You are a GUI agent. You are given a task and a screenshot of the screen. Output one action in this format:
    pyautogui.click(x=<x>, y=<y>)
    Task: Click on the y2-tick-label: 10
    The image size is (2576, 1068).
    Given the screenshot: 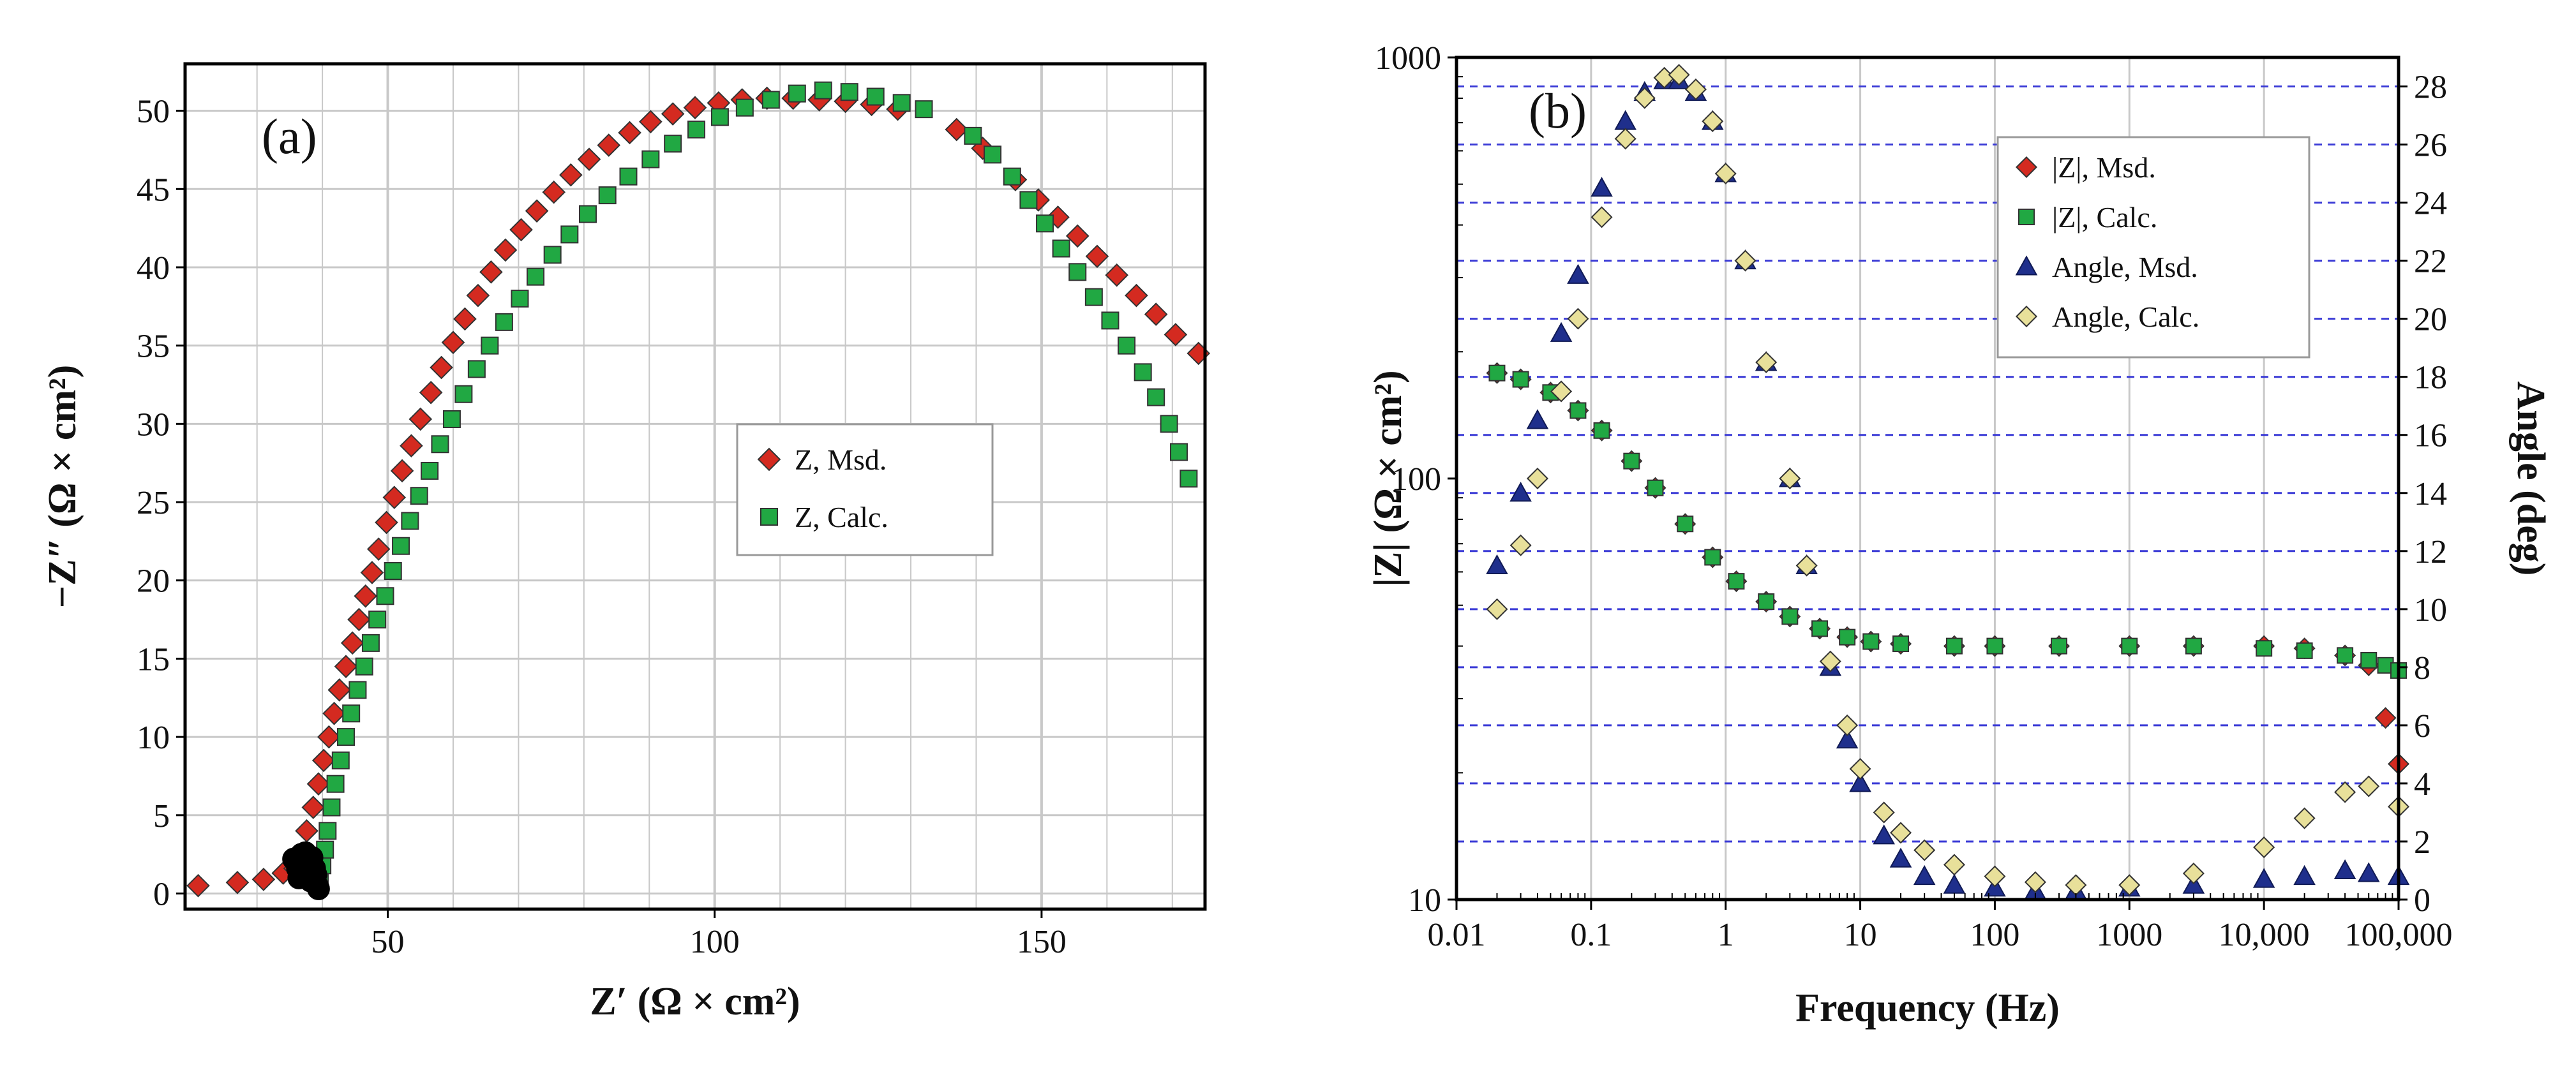 What is the action you would take?
    pyautogui.click(x=2430, y=610)
    